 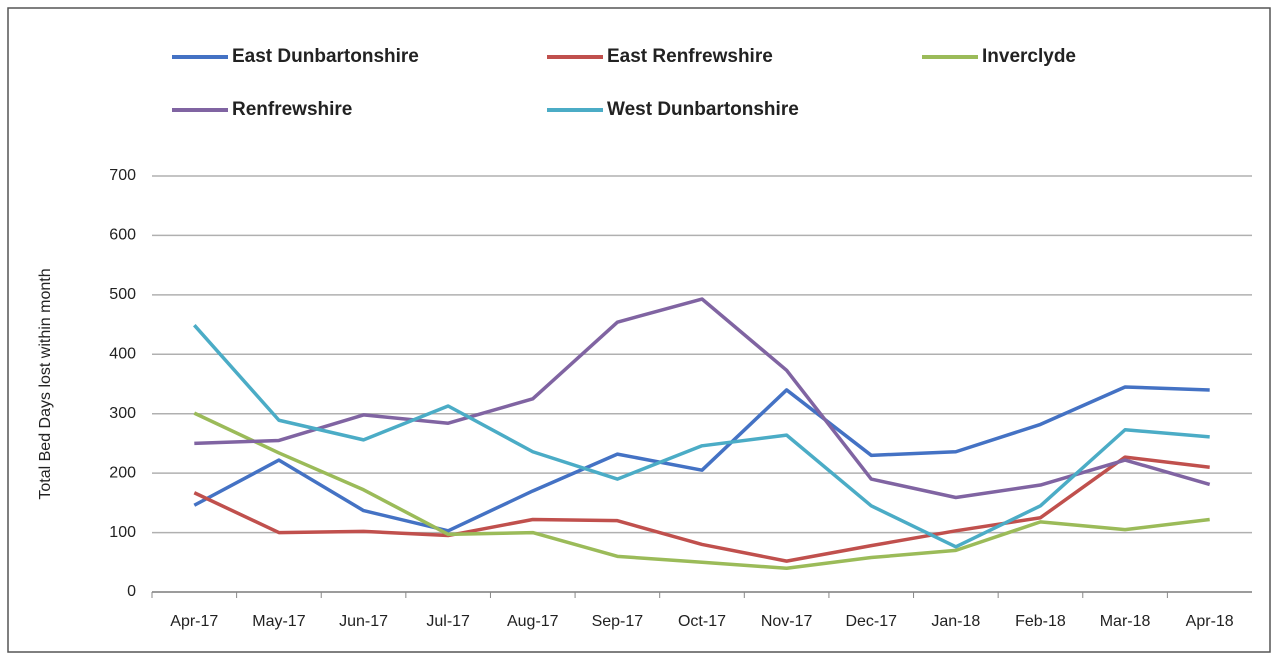 What do you see at coordinates (278, 621) in the screenshot?
I see `x-tick-label: May-17` at bounding box center [278, 621].